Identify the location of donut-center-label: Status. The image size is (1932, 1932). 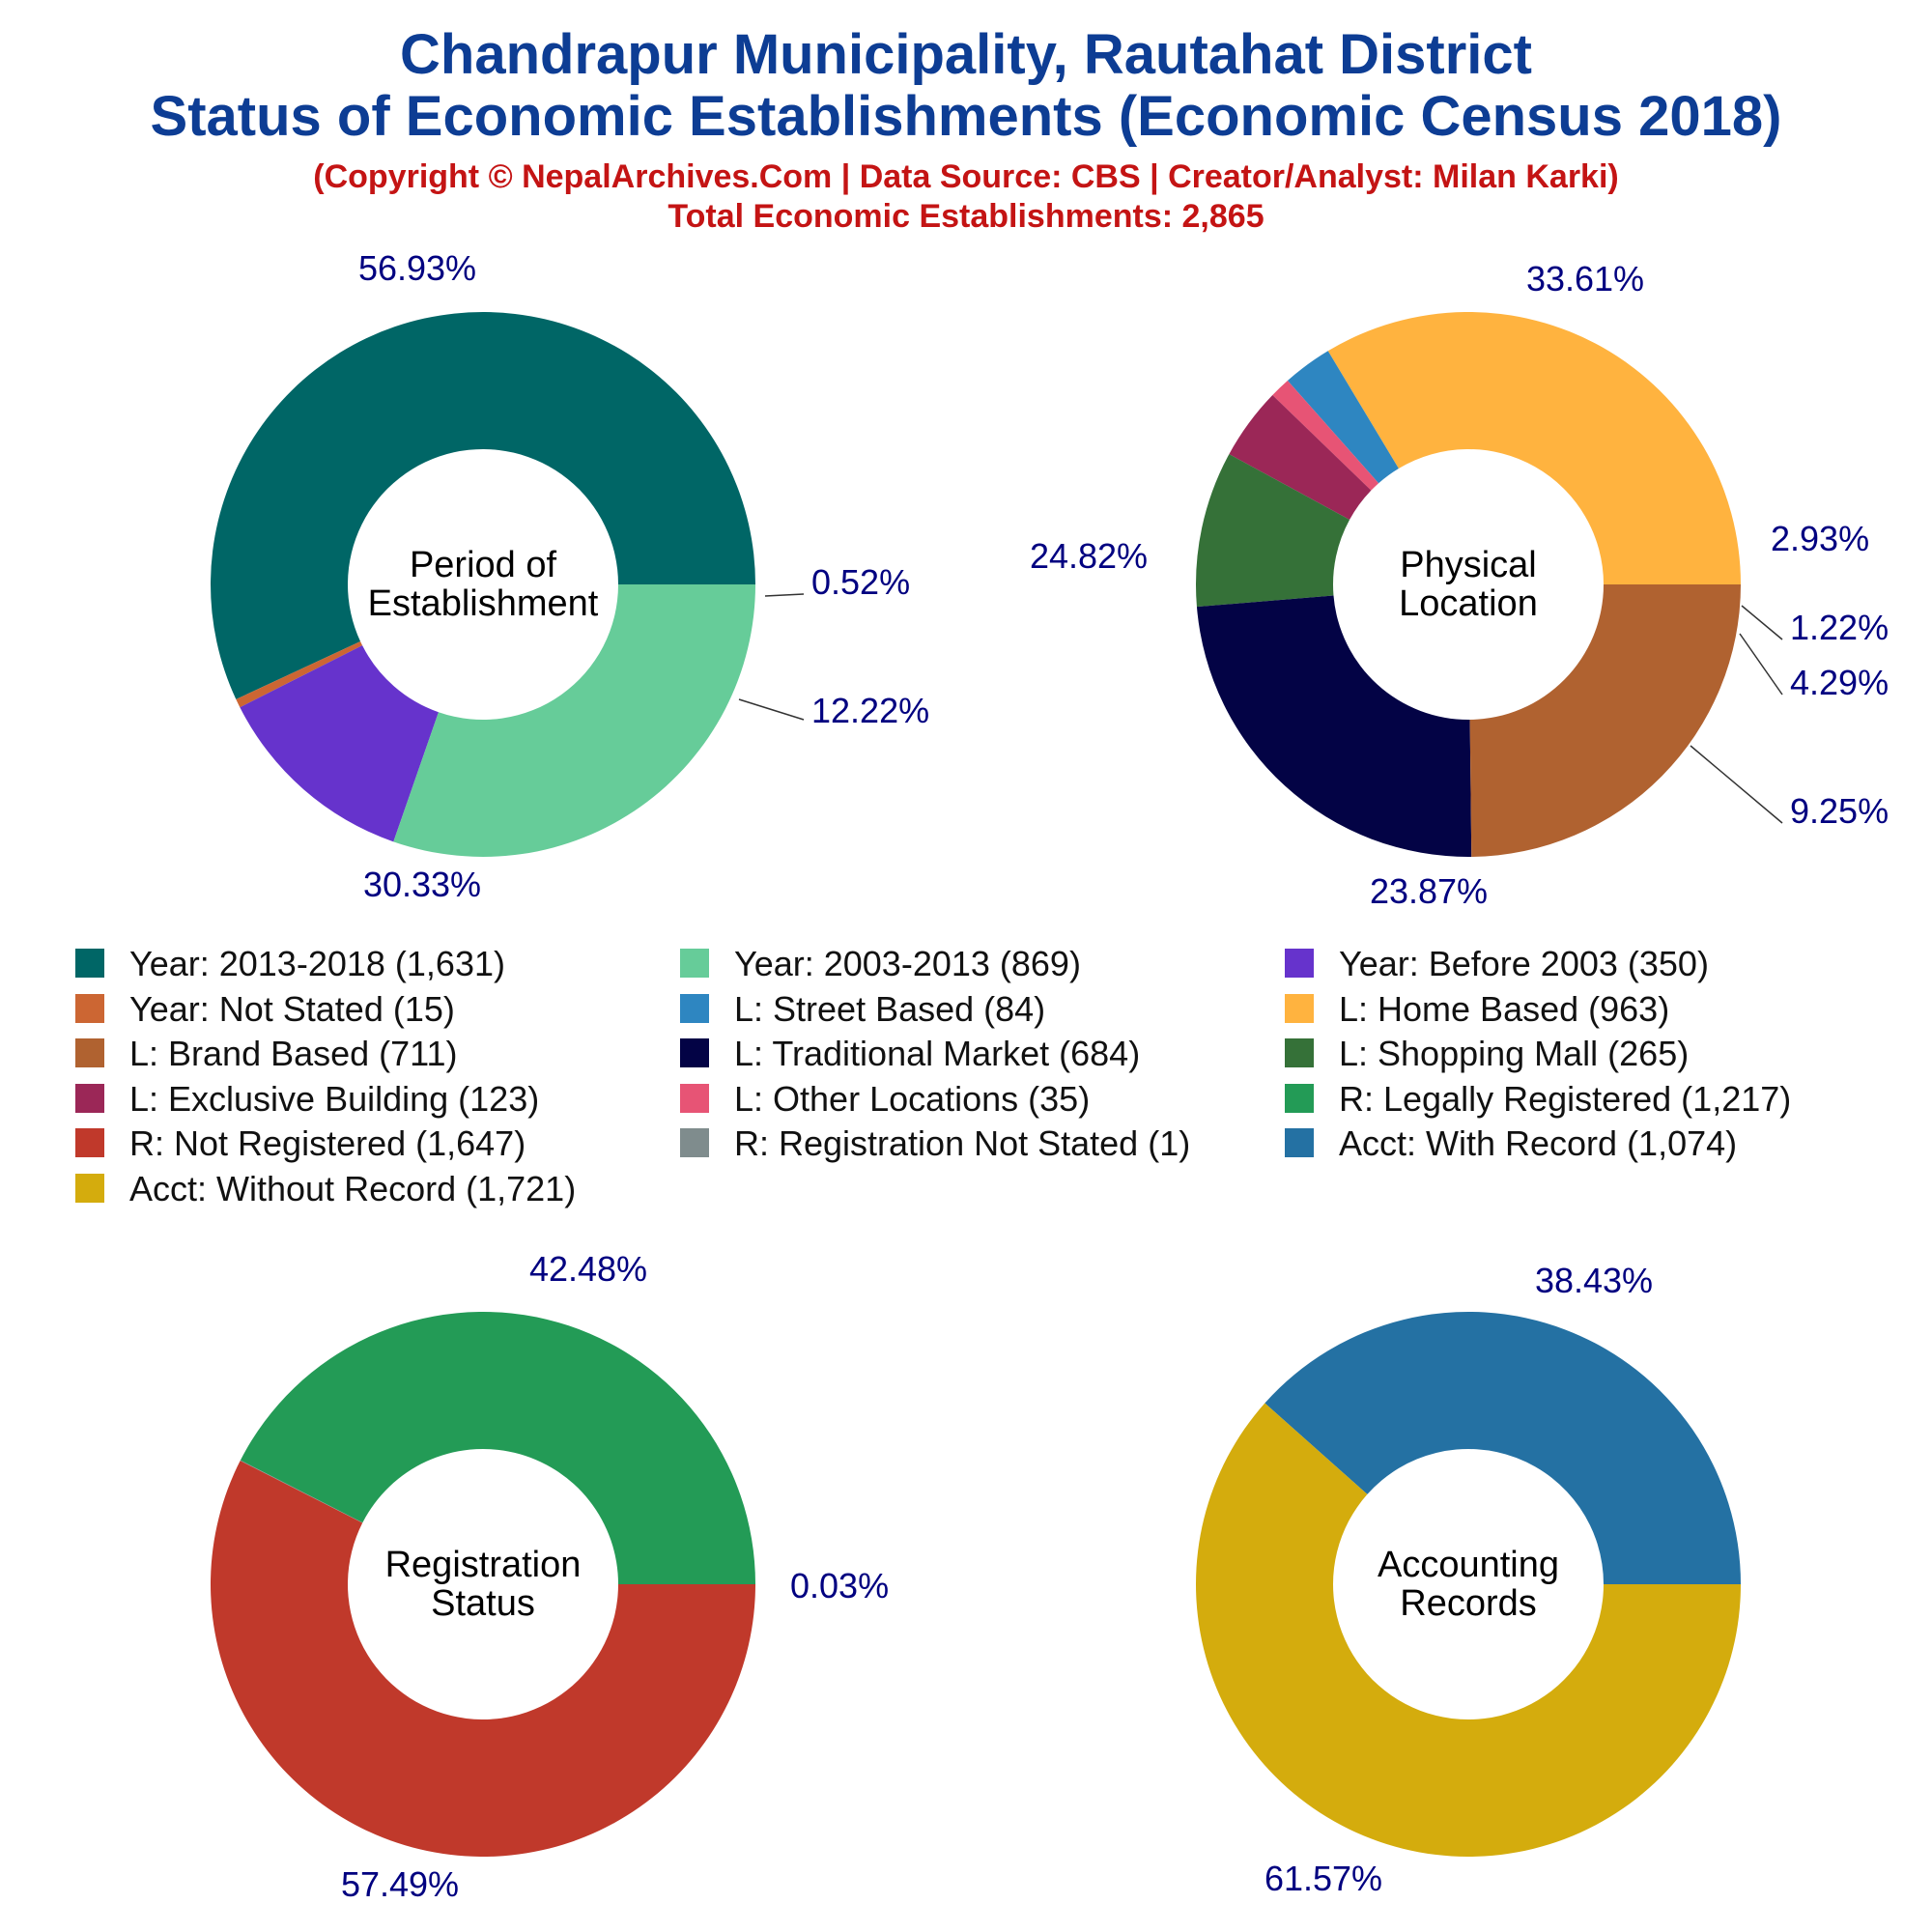
(483, 1603).